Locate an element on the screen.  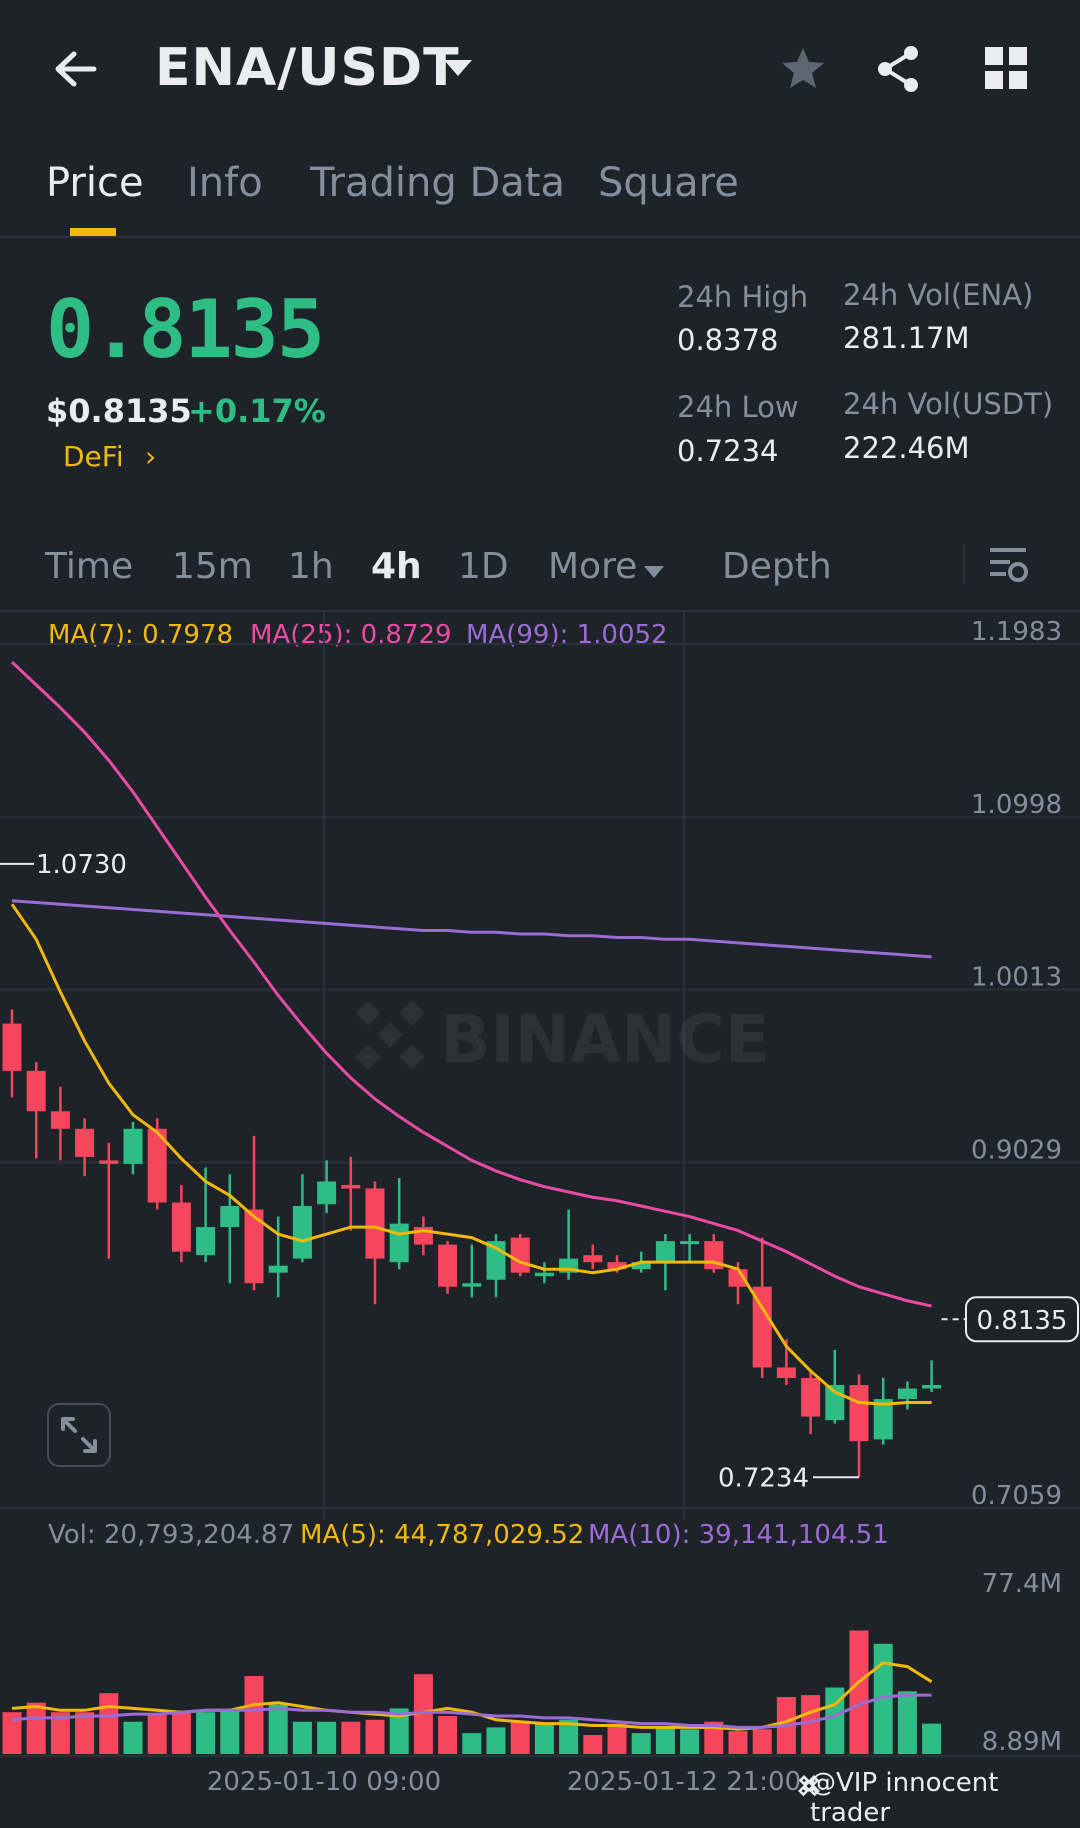
volume-axis-label: 8.89M is located at coordinates (1022, 1742).